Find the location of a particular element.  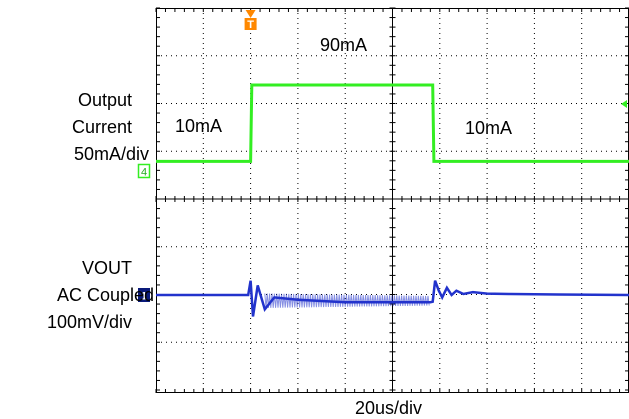

ch1-label-line-1: VOUT is located at coordinates (106, 268).